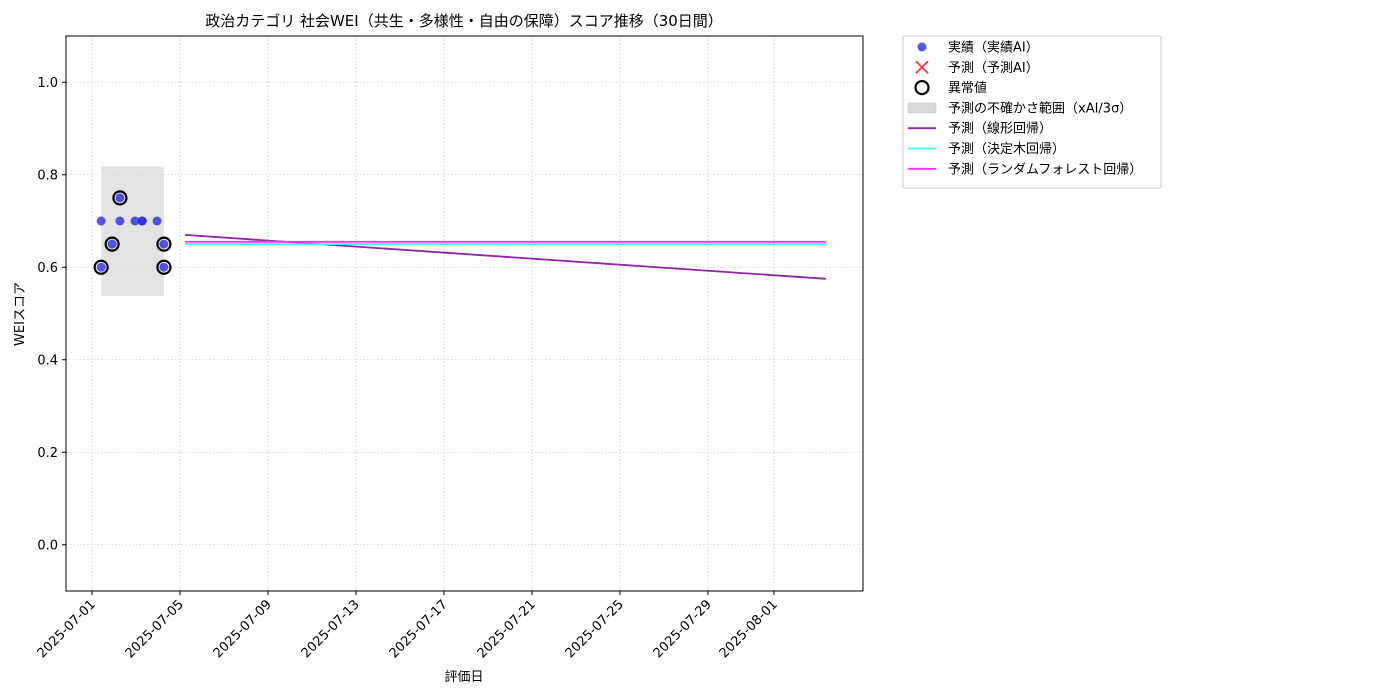  Describe the element at coordinates (47, 83) in the screenshot. I see `y-tick-label: 1.0` at that location.